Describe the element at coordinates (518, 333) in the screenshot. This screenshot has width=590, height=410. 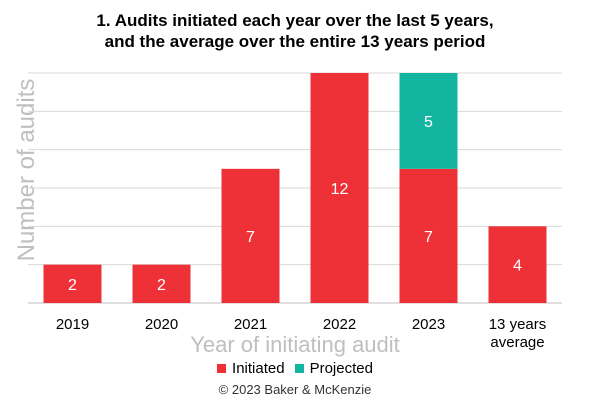
I see `x-tick-label: 13 years average` at that location.